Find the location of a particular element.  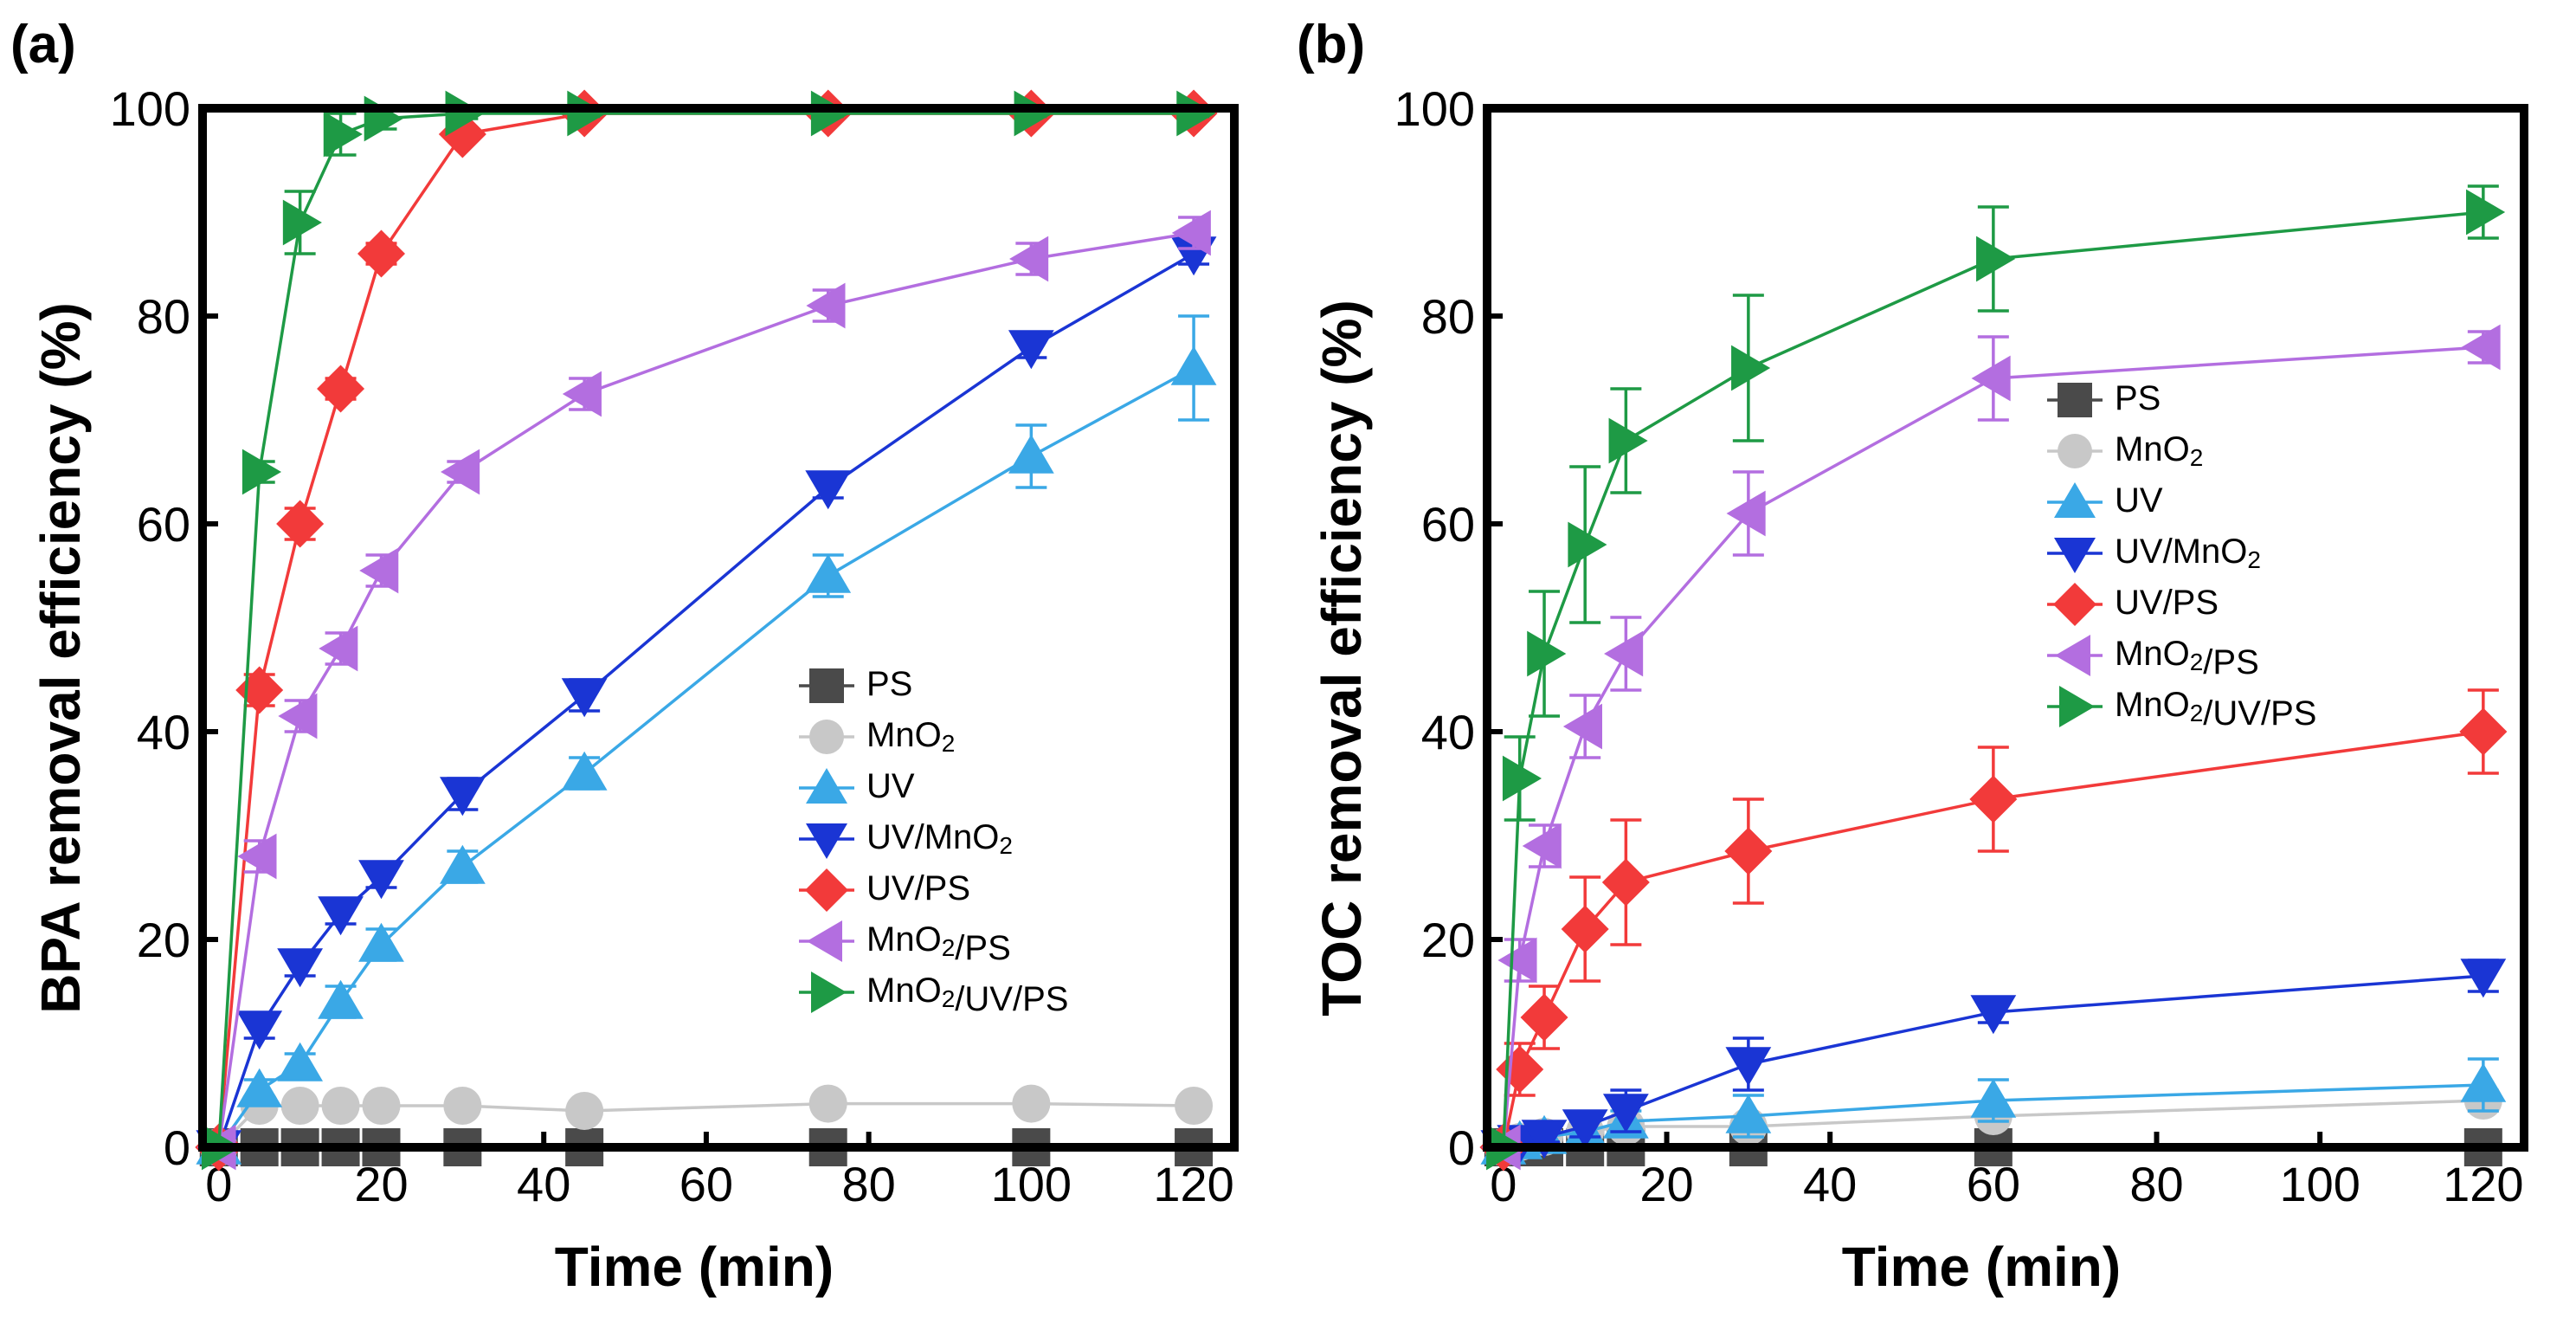

y-axis-title: TOC removal efficiency (%) is located at coordinates (1342, 658).